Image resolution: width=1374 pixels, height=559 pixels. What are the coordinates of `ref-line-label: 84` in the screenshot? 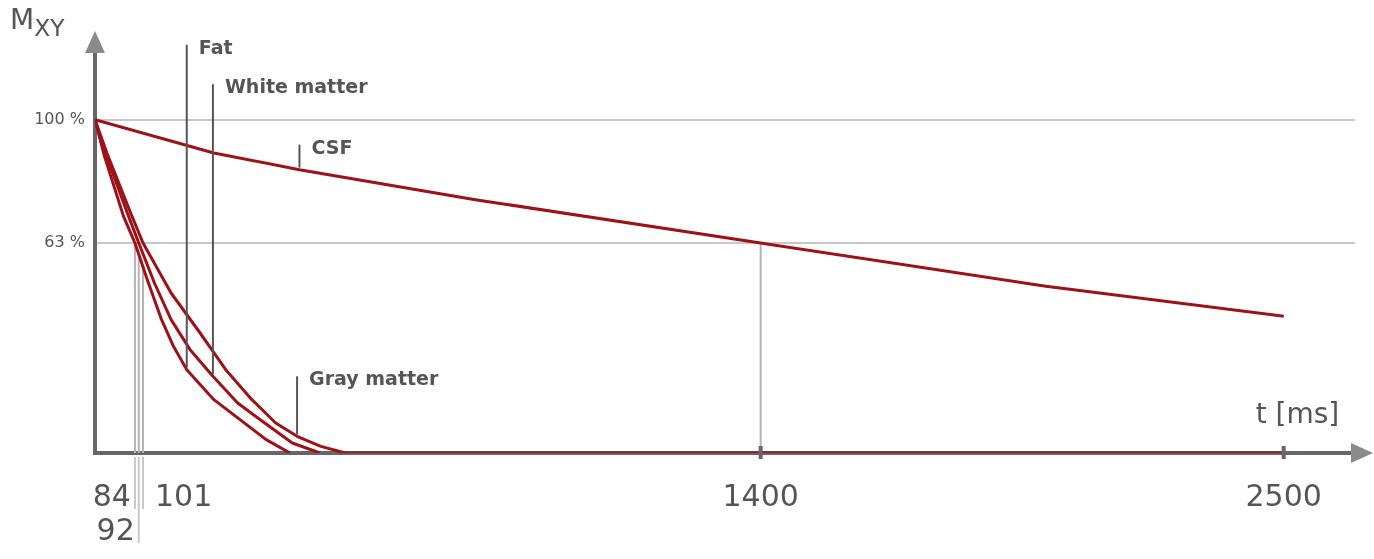 It's located at (111, 495).